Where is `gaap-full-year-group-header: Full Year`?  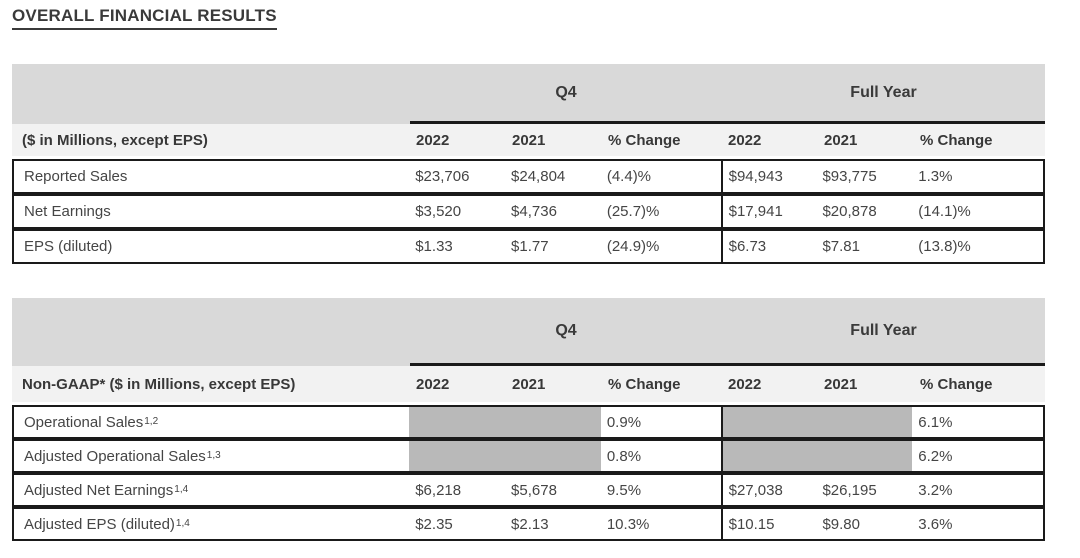
gaap-full-year-group-header: Full Year is located at coordinates (883, 94).